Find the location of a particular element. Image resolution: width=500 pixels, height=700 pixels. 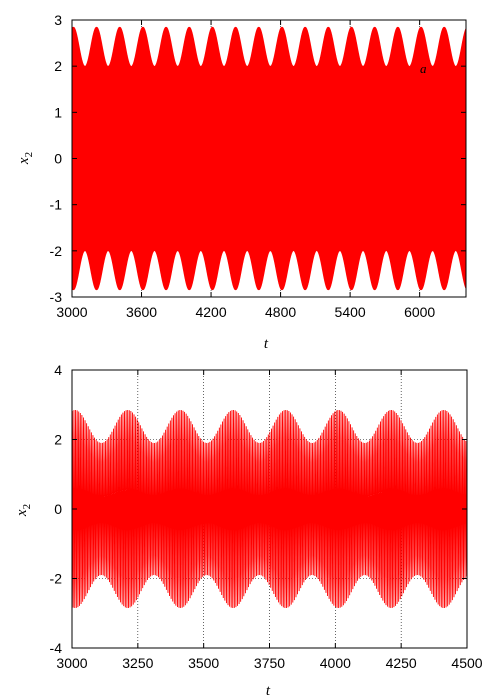

top-x-tick-label: 3000 is located at coordinates (71, 312).